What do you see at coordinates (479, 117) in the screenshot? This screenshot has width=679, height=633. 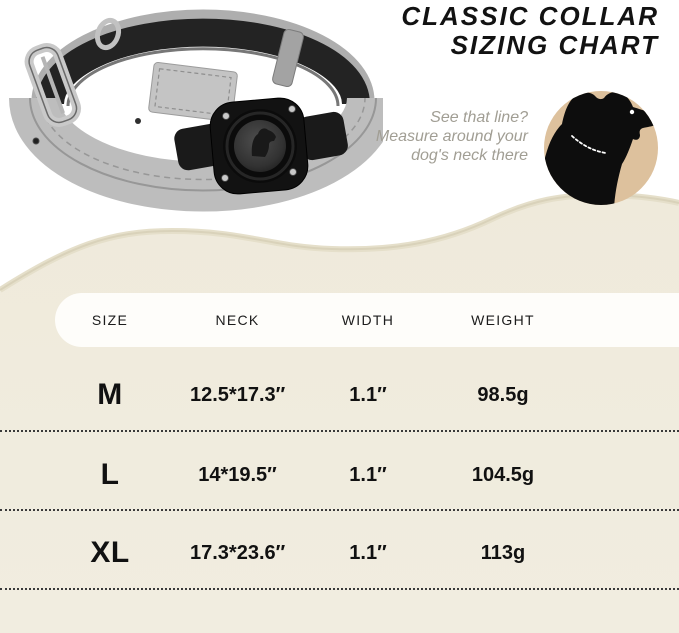 I see `note-line-1: See that line?` at bounding box center [479, 117].